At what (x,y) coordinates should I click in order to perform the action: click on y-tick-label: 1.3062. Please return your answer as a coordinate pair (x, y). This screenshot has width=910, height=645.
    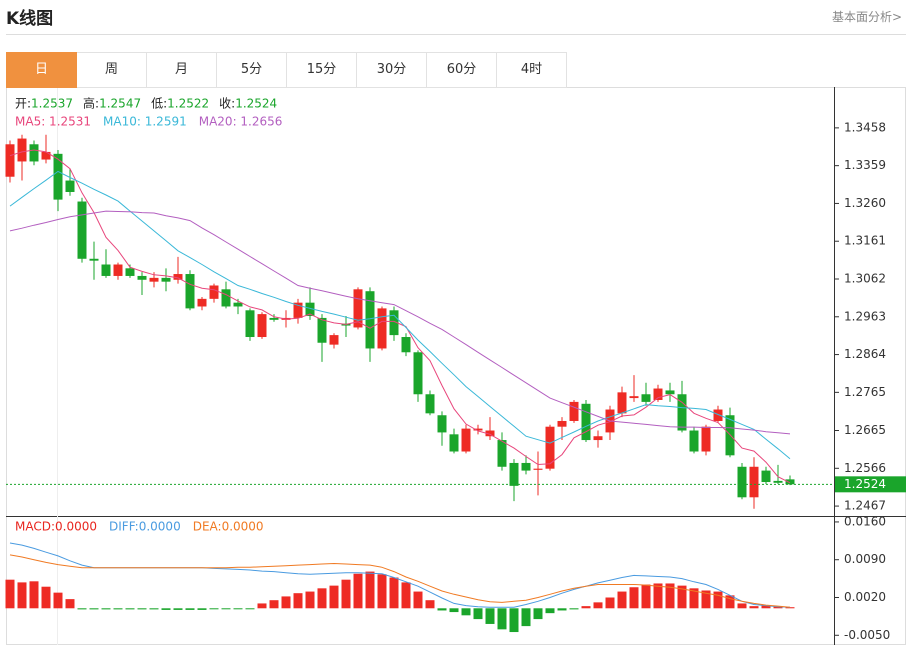
    Looking at the image, I should click on (865, 279).